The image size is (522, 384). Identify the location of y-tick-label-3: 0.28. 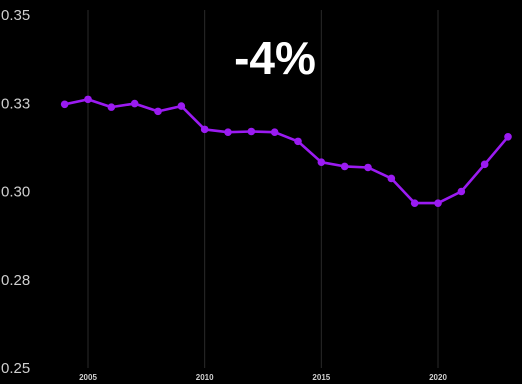
(15, 280).